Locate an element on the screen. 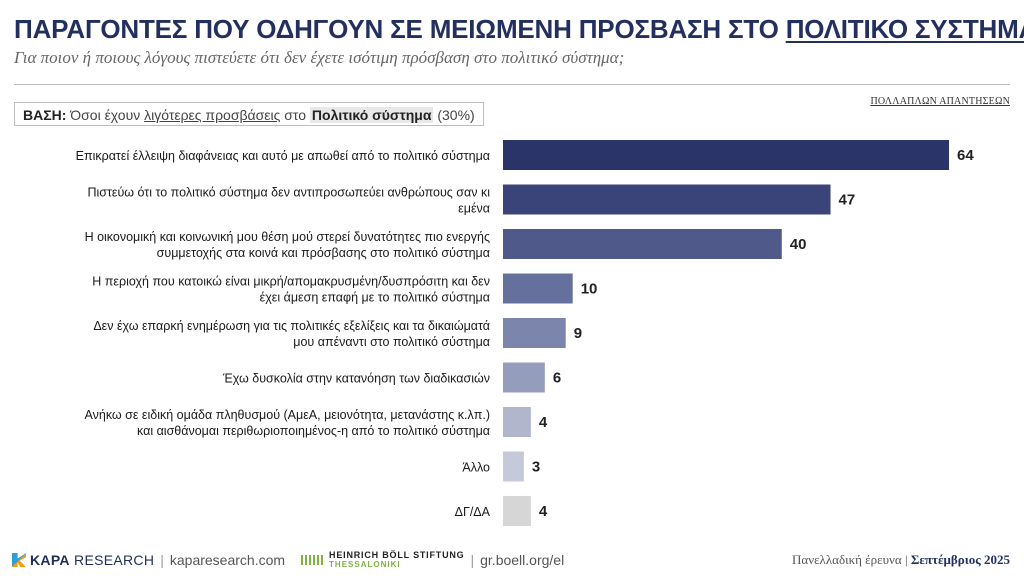 The image size is (1024, 576). kapa-url: kaparesearch.com is located at coordinates (227, 560).